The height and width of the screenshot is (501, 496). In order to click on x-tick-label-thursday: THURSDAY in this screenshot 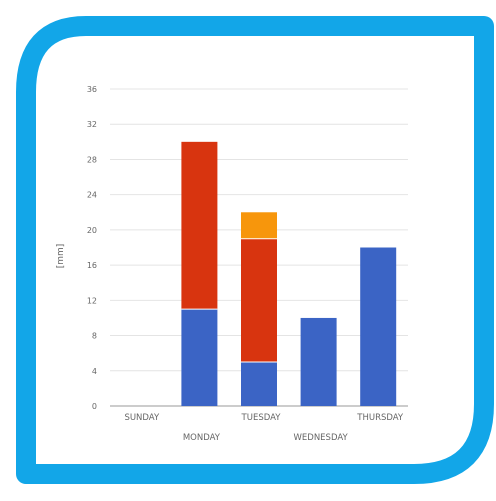, I will do `click(380, 418)`.